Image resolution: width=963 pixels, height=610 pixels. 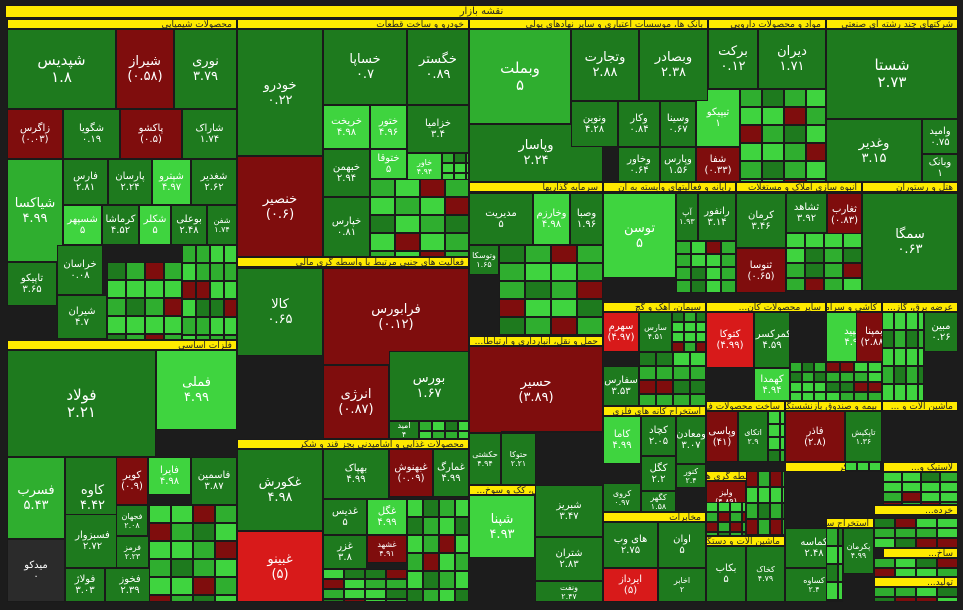 I want to click on stock-tile: شغدیر ۲.۶۲, so click(x=214, y=182).